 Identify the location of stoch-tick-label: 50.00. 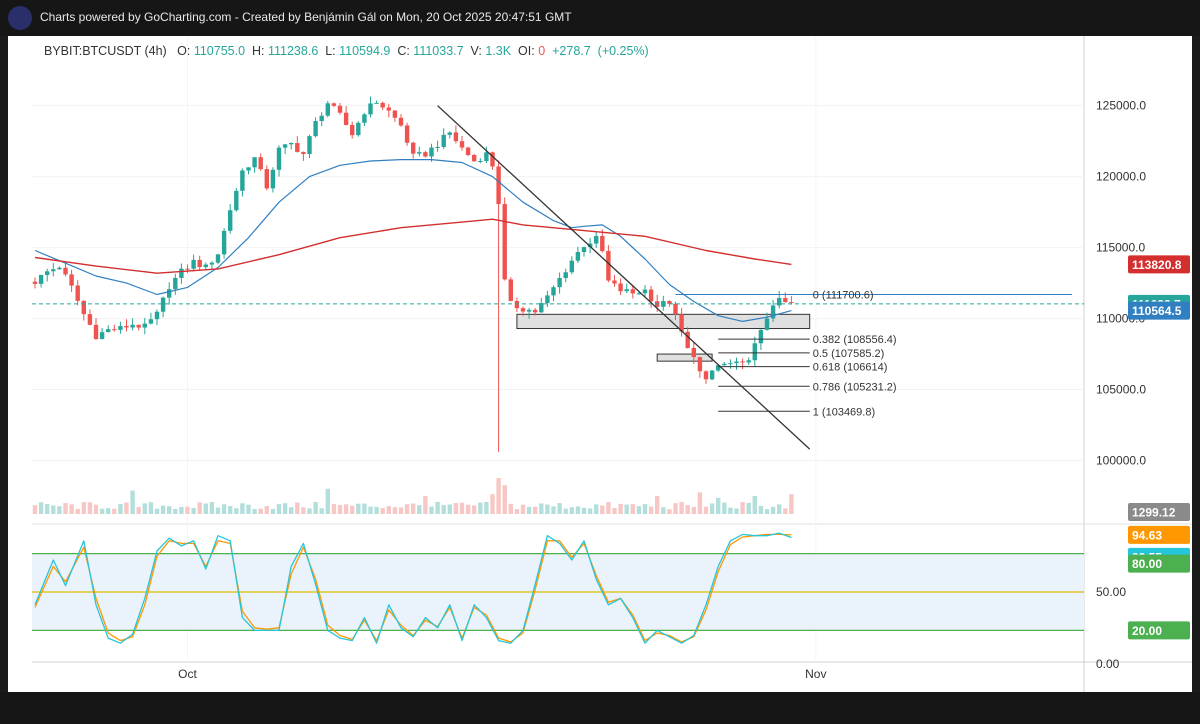
(1111, 592).